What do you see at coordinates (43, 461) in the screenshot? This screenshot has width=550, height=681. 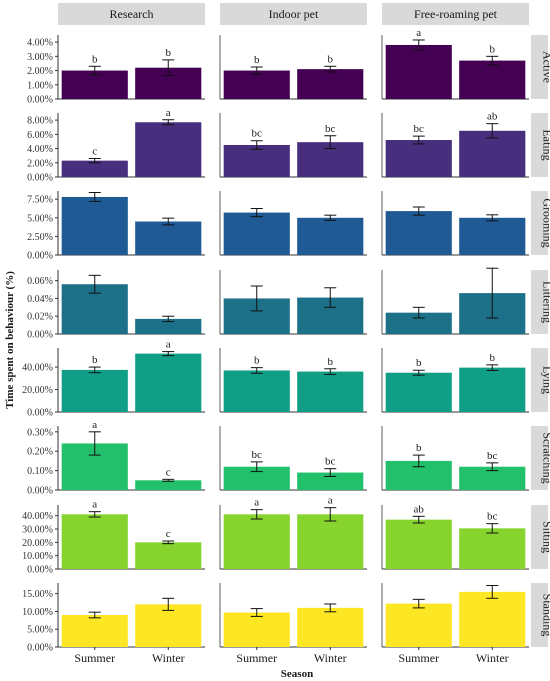 I see `y-axis-scratching: 0.00% 0.10% 0.20% 0.30%` at bounding box center [43, 461].